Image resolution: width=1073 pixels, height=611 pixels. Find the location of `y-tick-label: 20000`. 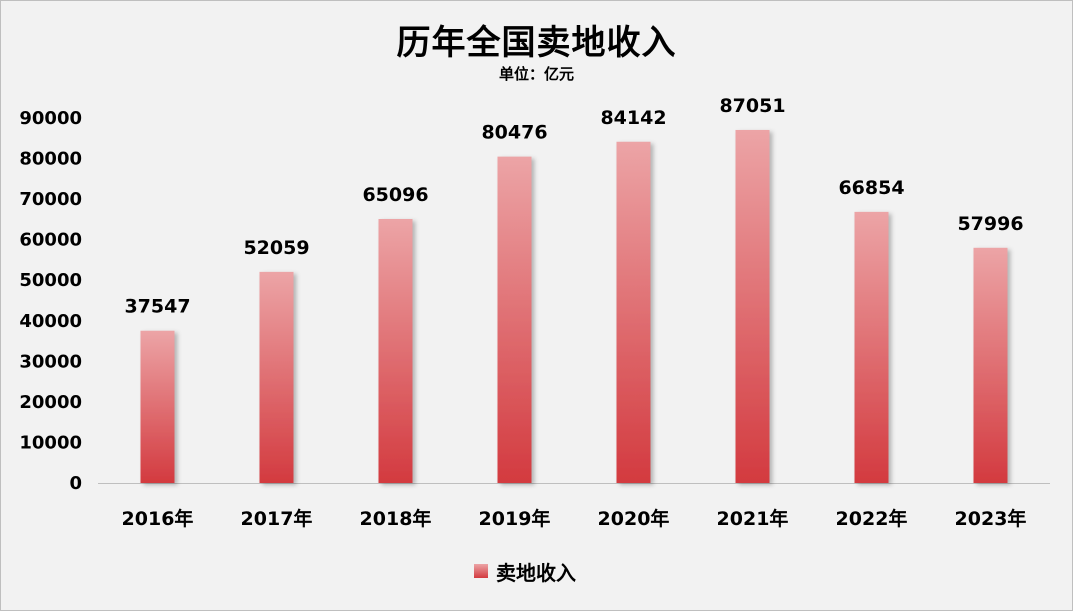

y-tick-label: 20000 is located at coordinates (50, 402).